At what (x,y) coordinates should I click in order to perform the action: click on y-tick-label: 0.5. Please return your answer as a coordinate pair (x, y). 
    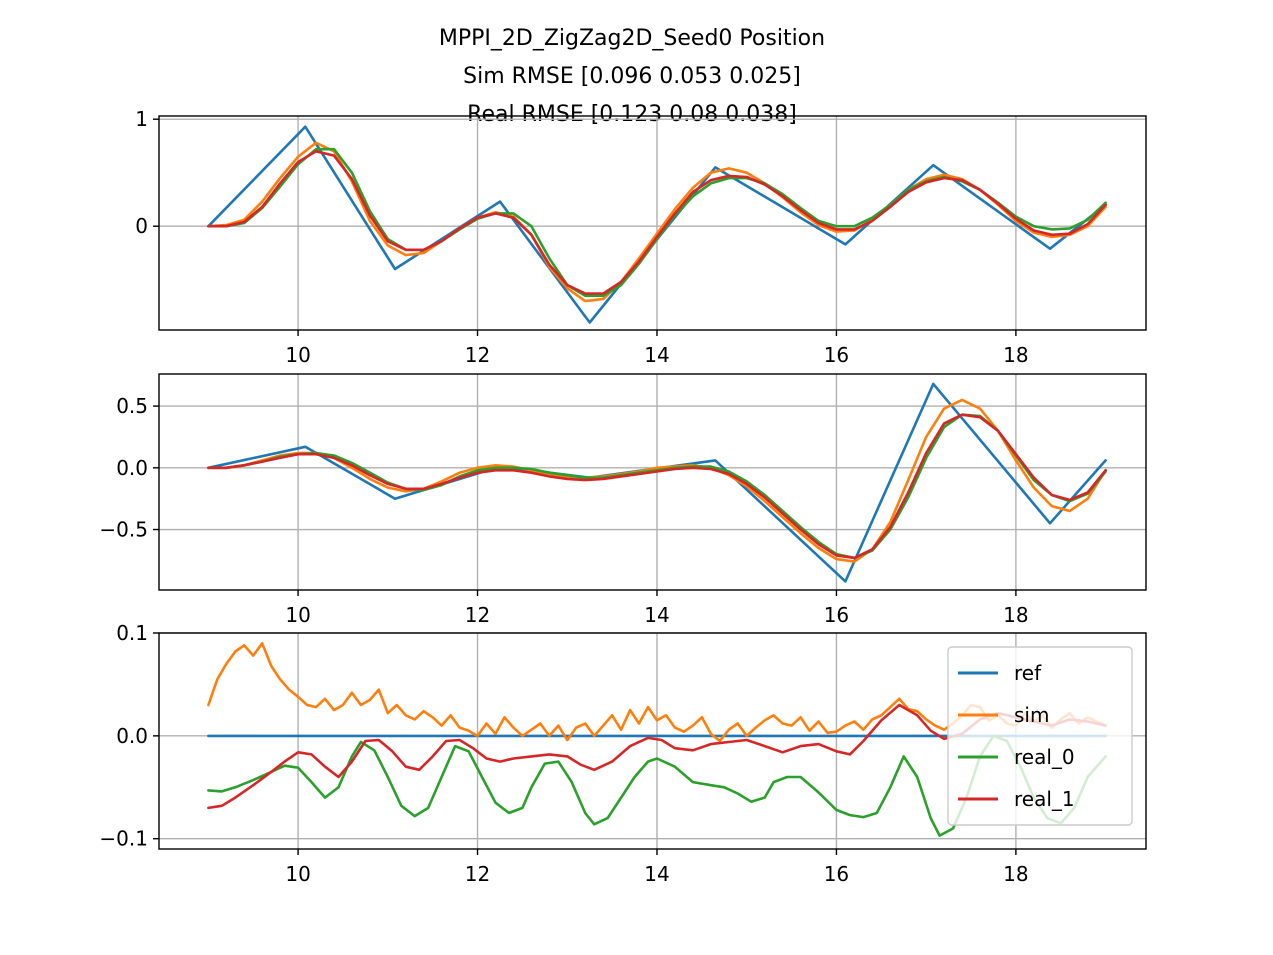
    Looking at the image, I should click on (132, 406).